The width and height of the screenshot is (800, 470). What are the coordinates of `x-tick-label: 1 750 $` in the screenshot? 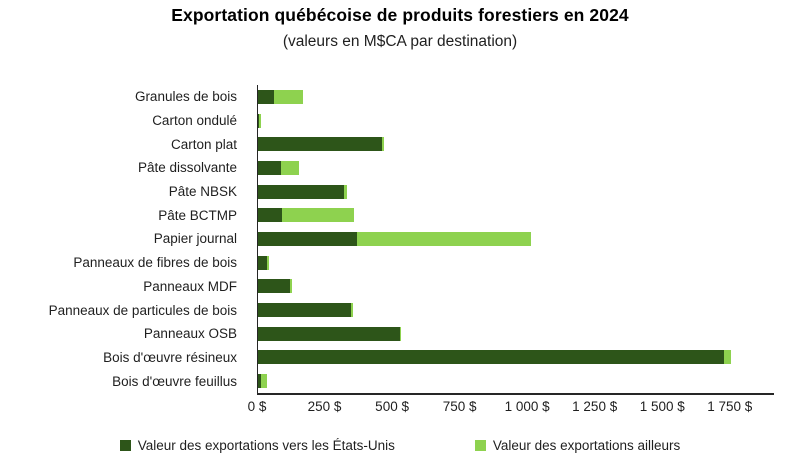 It's located at (730, 406).